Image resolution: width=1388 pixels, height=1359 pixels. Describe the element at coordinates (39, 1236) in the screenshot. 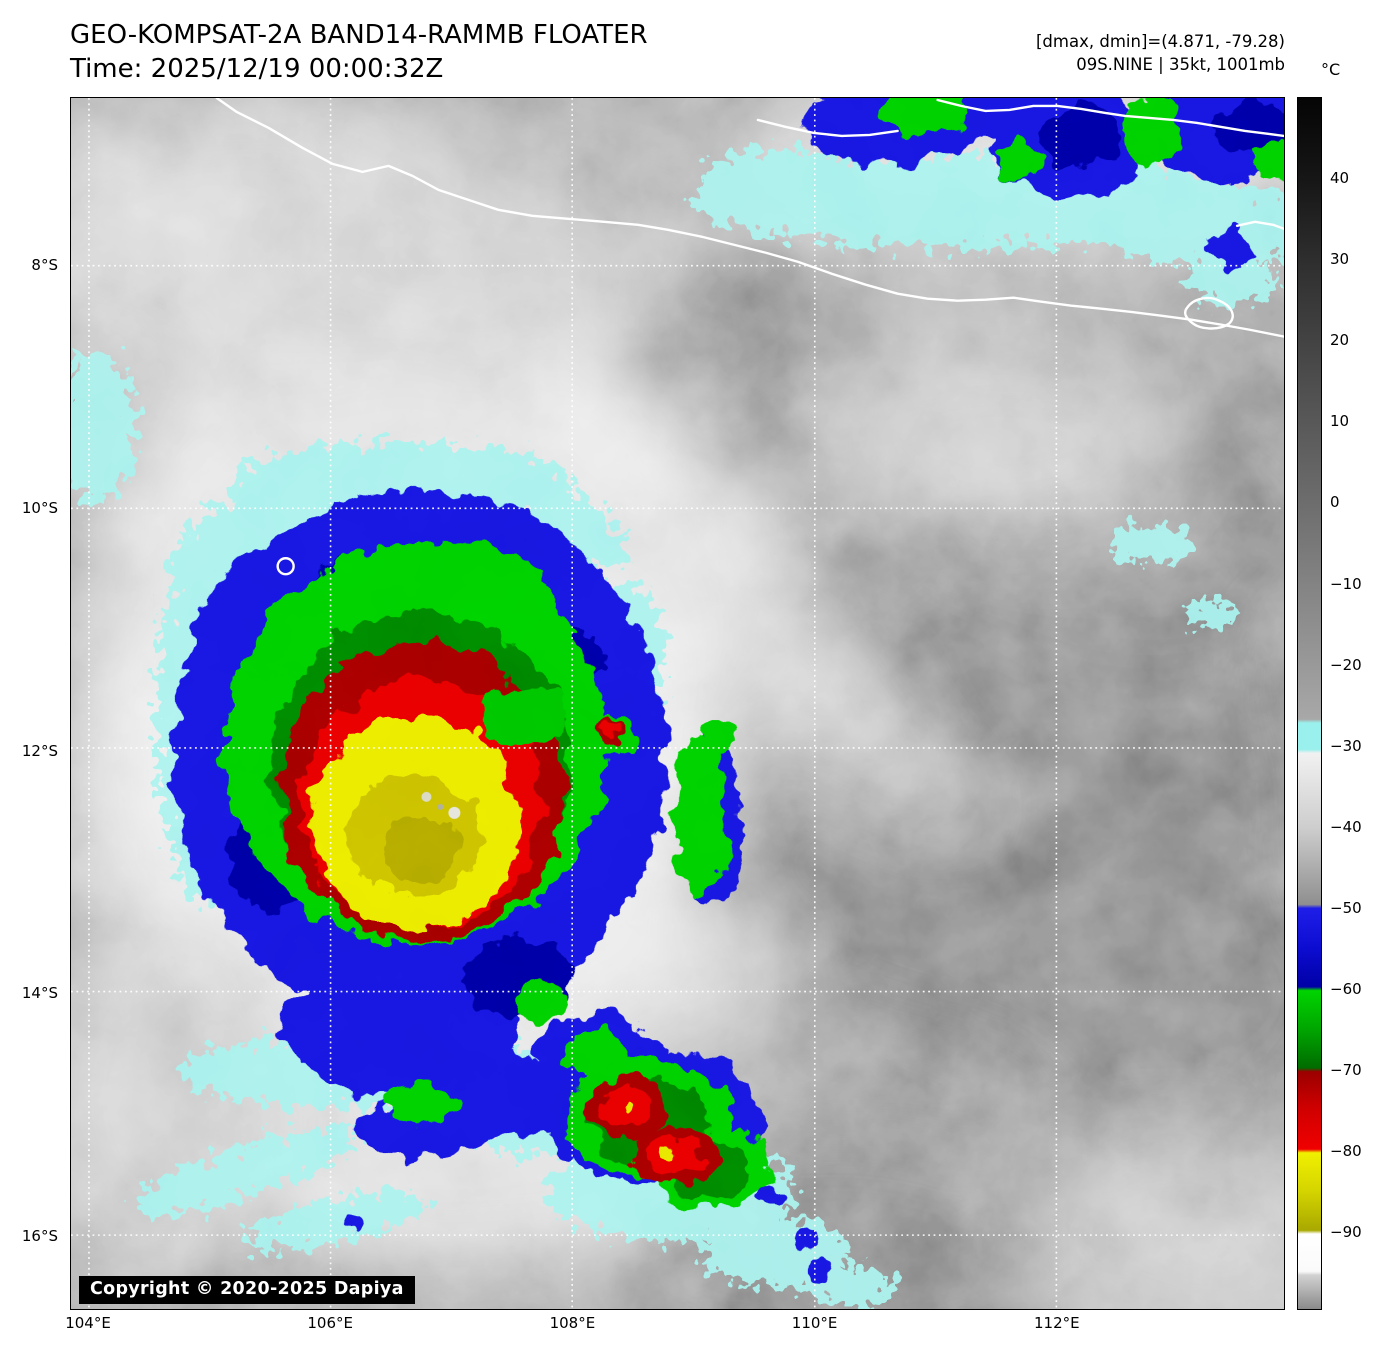

I see `lat-tick-label: 16°S` at that location.